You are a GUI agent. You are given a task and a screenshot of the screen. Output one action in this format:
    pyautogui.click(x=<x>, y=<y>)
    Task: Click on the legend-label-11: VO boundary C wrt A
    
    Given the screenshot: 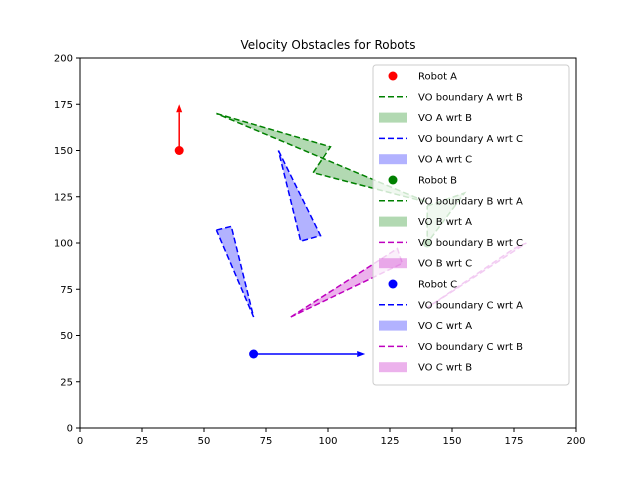 What is the action you would take?
    pyautogui.click(x=470, y=305)
    